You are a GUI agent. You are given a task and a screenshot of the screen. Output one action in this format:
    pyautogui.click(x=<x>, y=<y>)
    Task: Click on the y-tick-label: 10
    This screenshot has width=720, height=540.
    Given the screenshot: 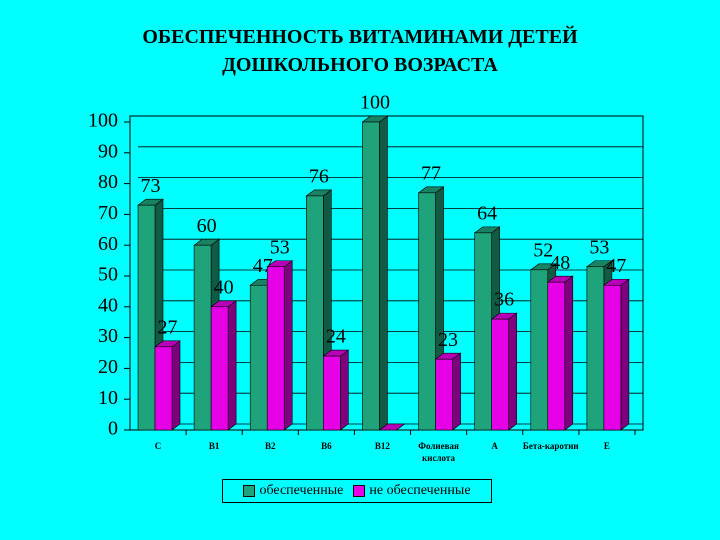 What is the action you would take?
    pyautogui.click(x=108, y=398)
    